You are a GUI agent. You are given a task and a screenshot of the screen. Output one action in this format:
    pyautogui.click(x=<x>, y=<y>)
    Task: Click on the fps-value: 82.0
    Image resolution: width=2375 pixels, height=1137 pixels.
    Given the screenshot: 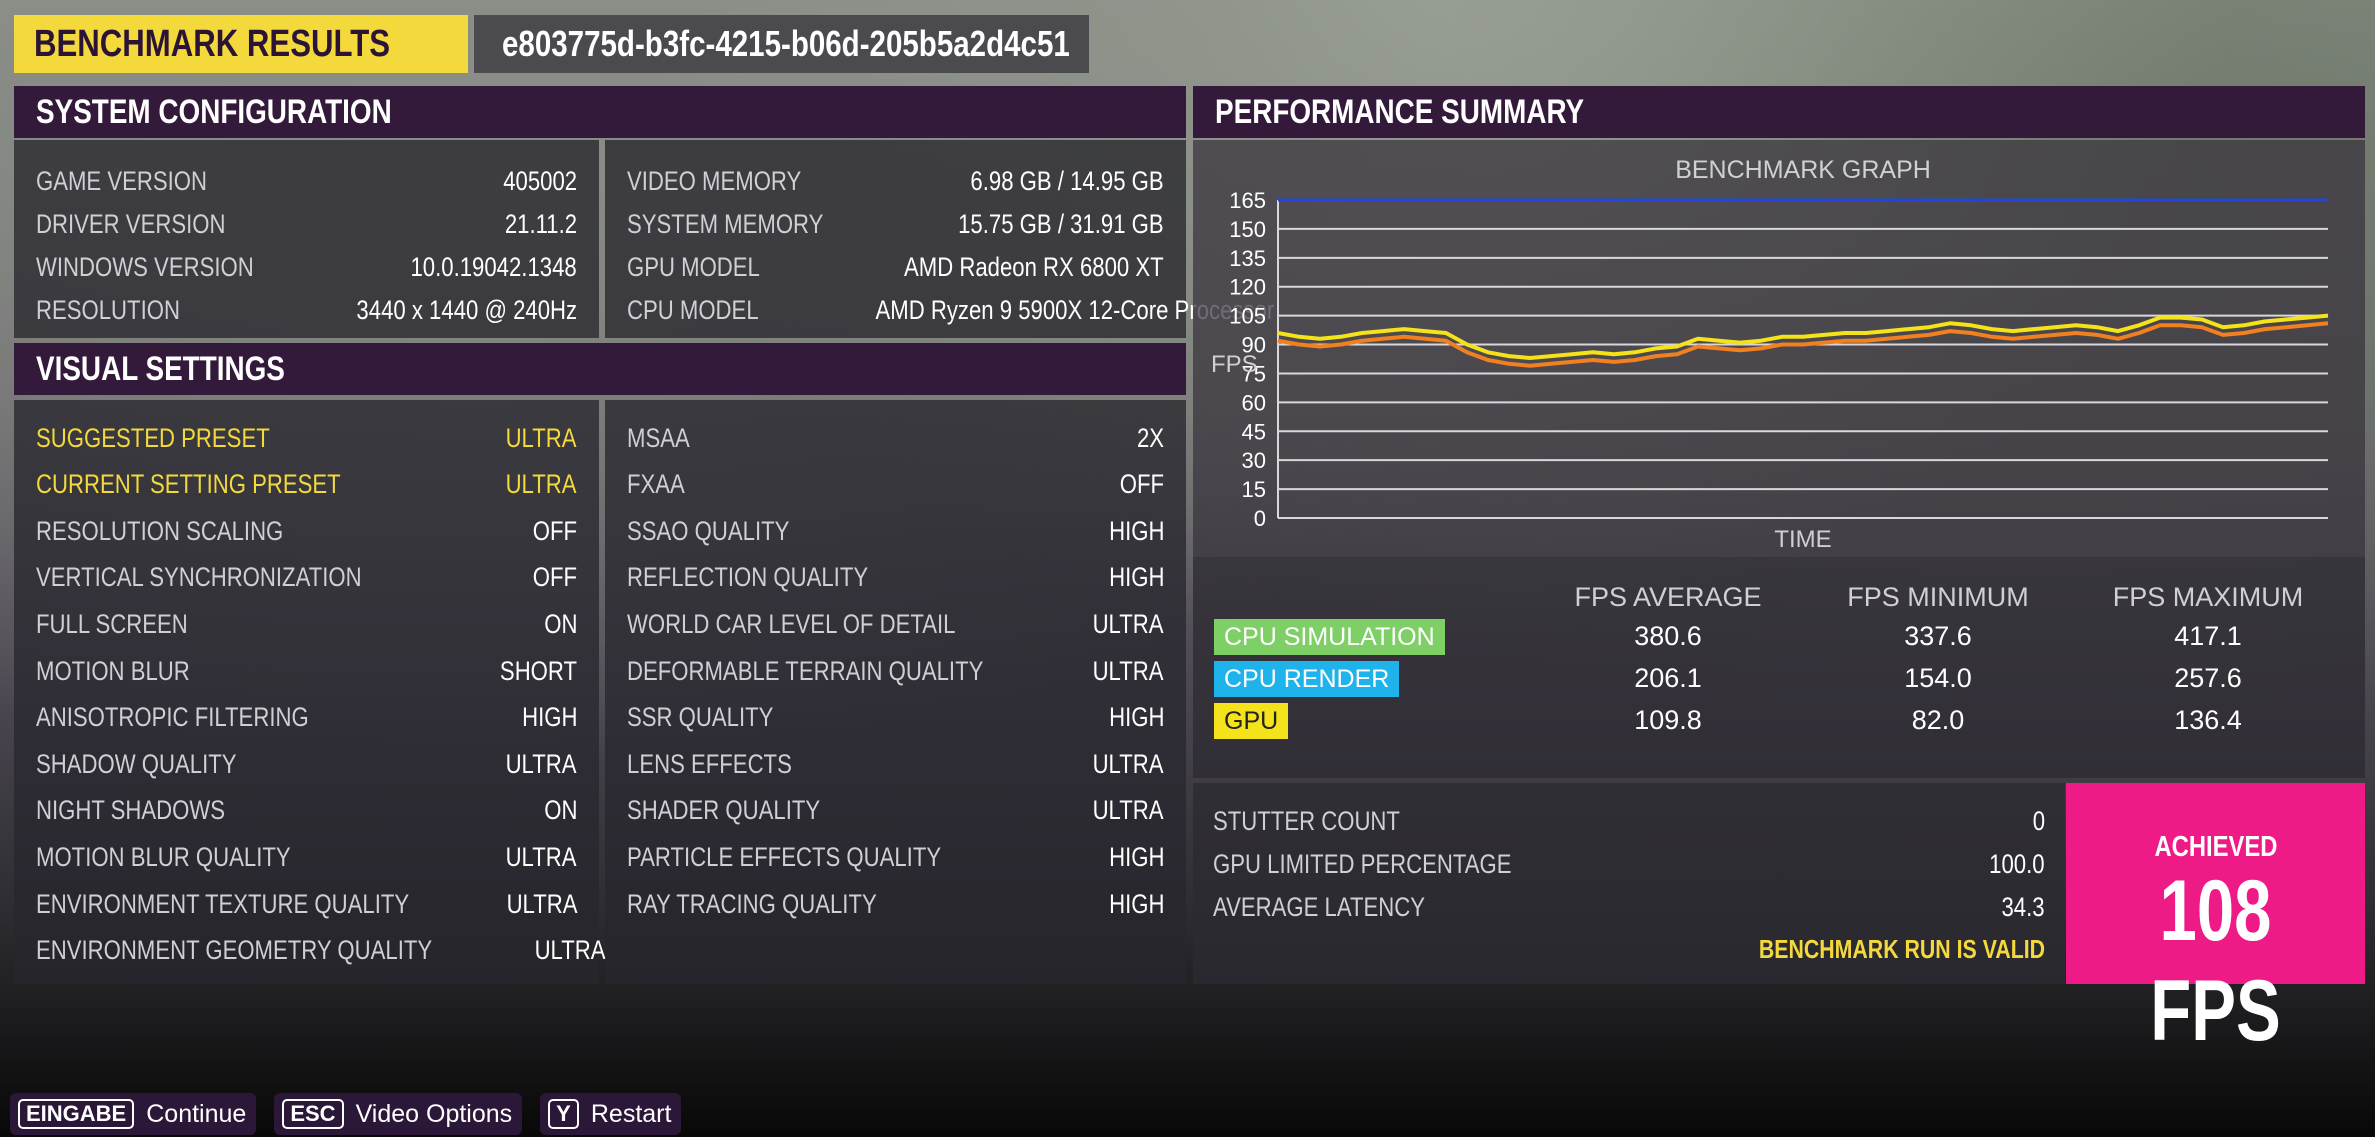 What is the action you would take?
    pyautogui.click(x=1938, y=720)
    